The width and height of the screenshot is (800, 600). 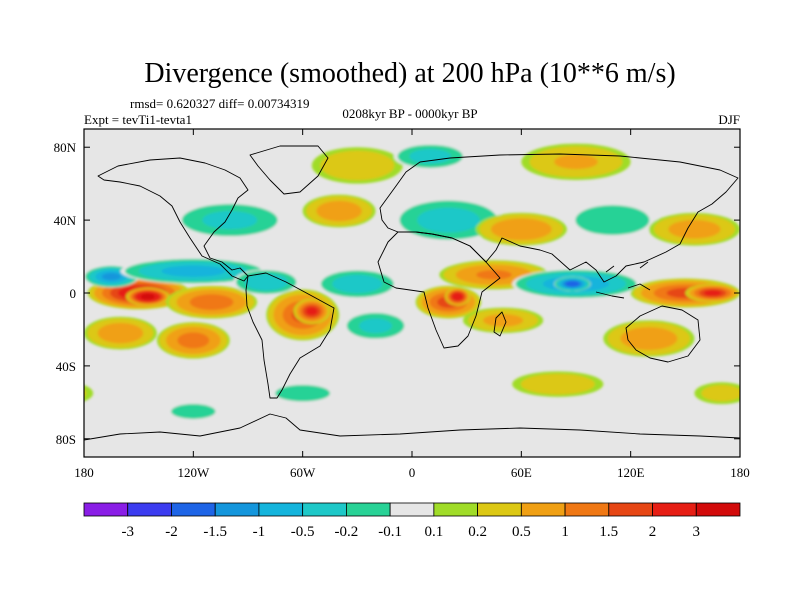 I want to click on y-tick-label: 40N, so click(x=65, y=220).